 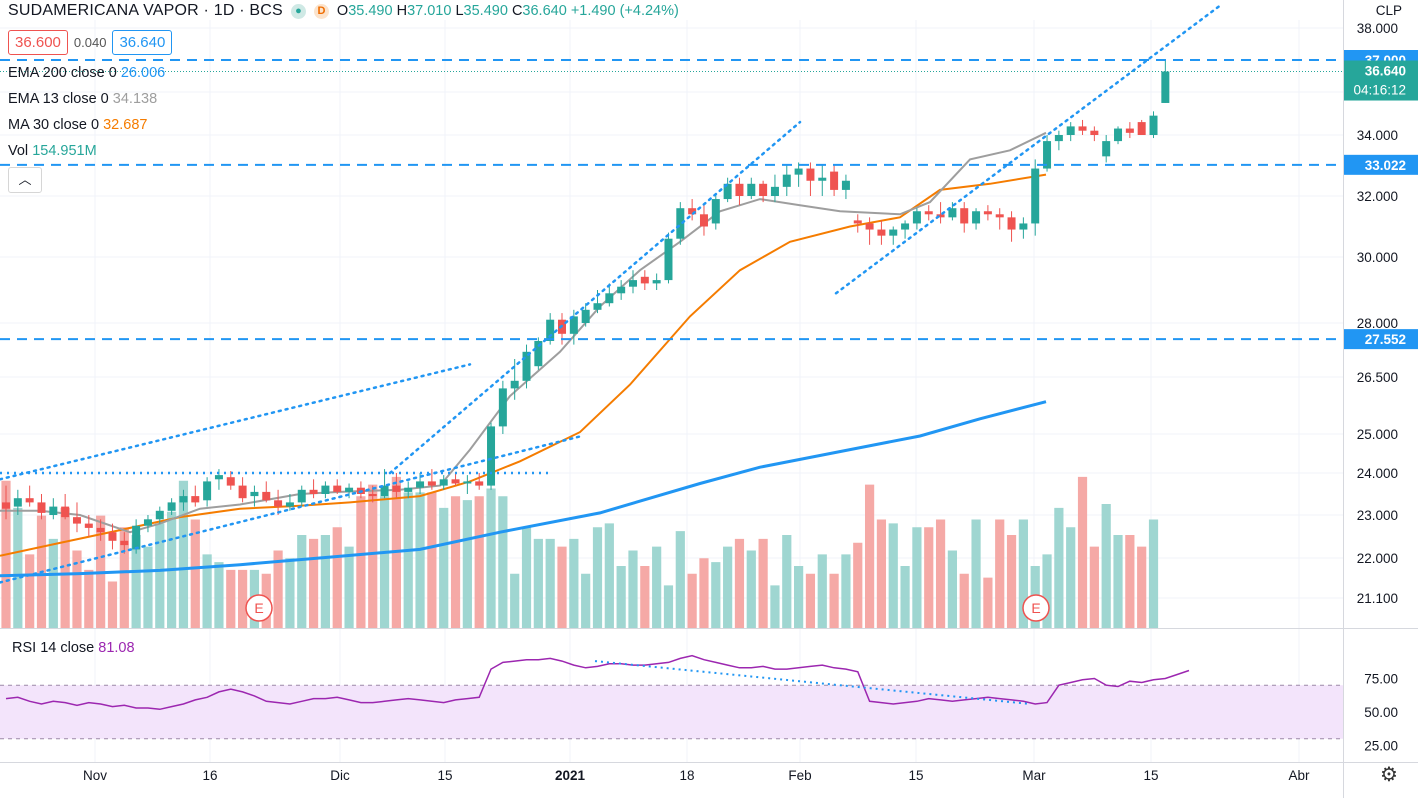 What do you see at coordinates (343, 42) in the screenshot?
I see `quote-row: 36.600 0.040 36.640` at bounding box center [343, 42].